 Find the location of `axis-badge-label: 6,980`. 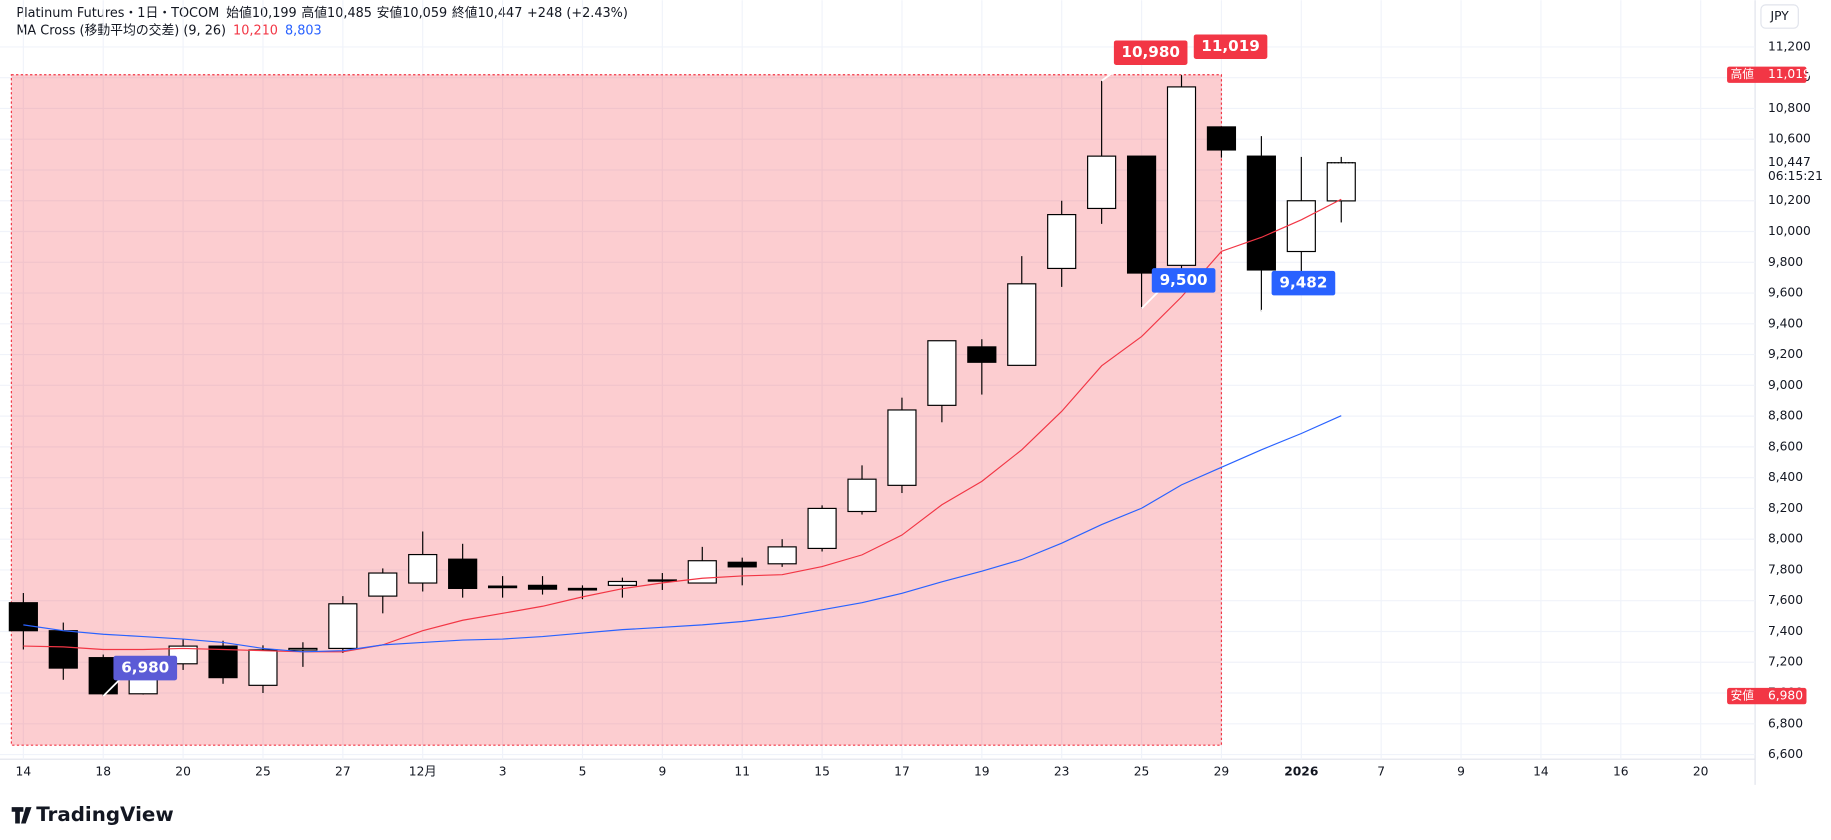

axis-badge-label: 6,980 is located at coordinates (1785, 696).